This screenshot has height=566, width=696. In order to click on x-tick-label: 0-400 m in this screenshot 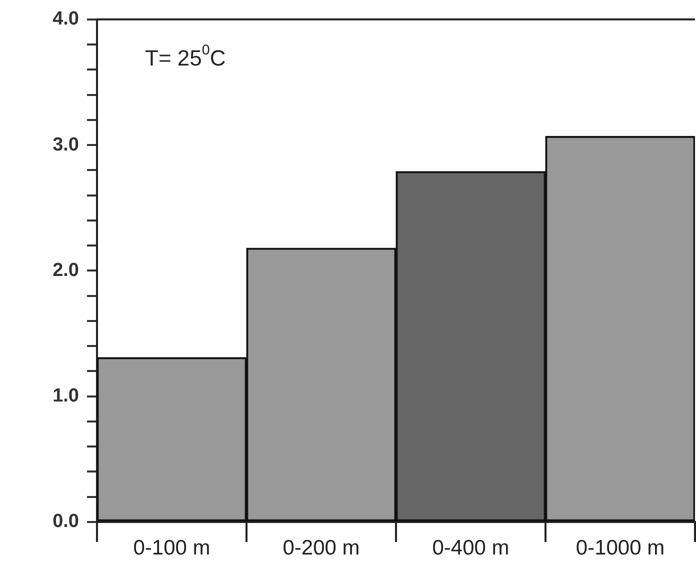, I will do `click(471, 548)`.